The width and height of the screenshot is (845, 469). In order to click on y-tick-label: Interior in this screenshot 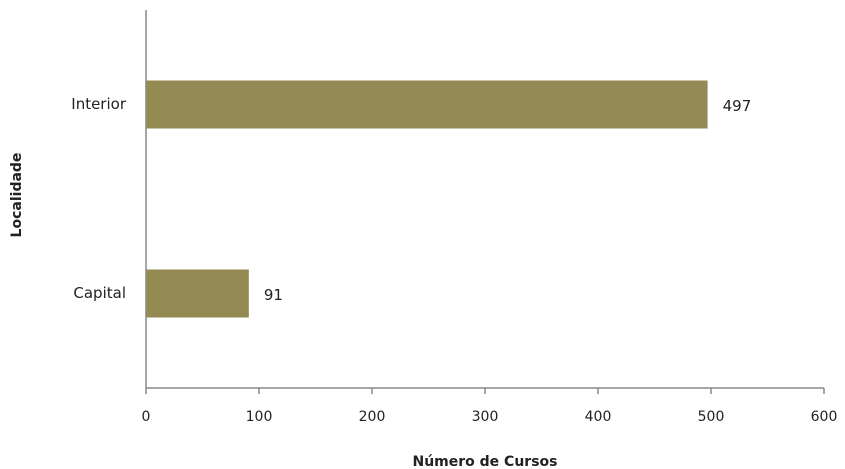, I will do `click(99, 104)`.